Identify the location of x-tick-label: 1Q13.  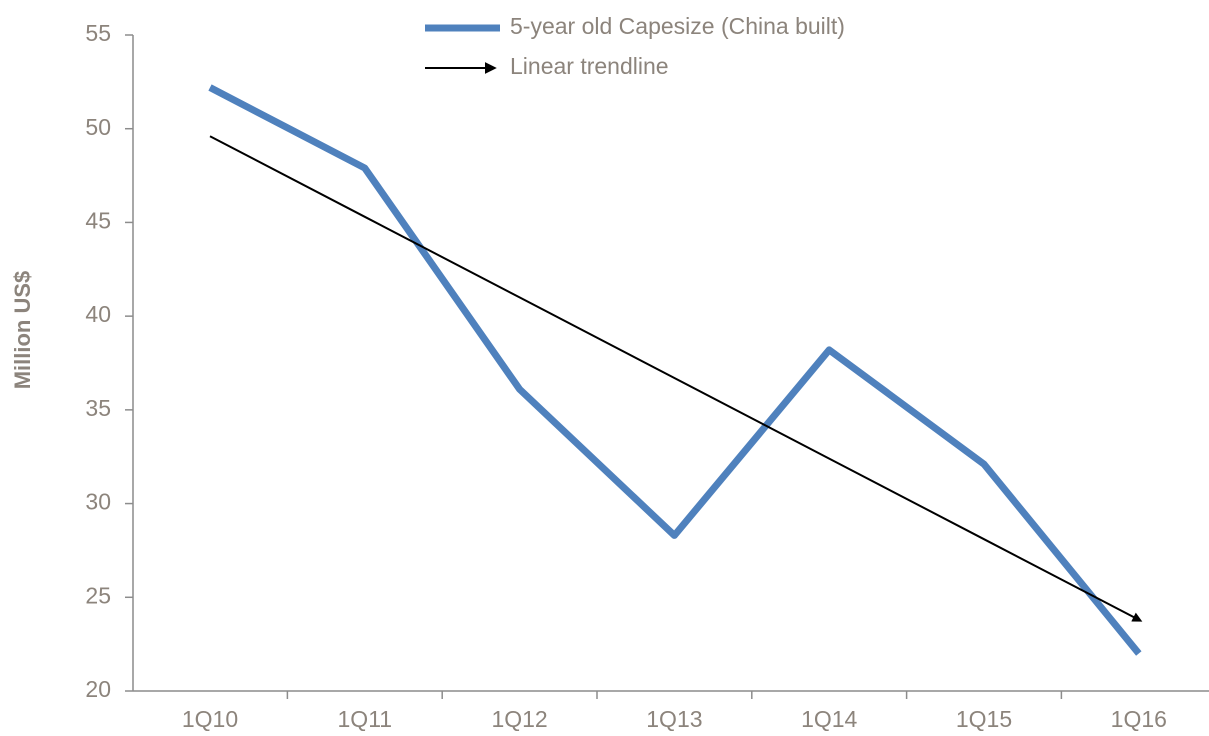
(674, 718).